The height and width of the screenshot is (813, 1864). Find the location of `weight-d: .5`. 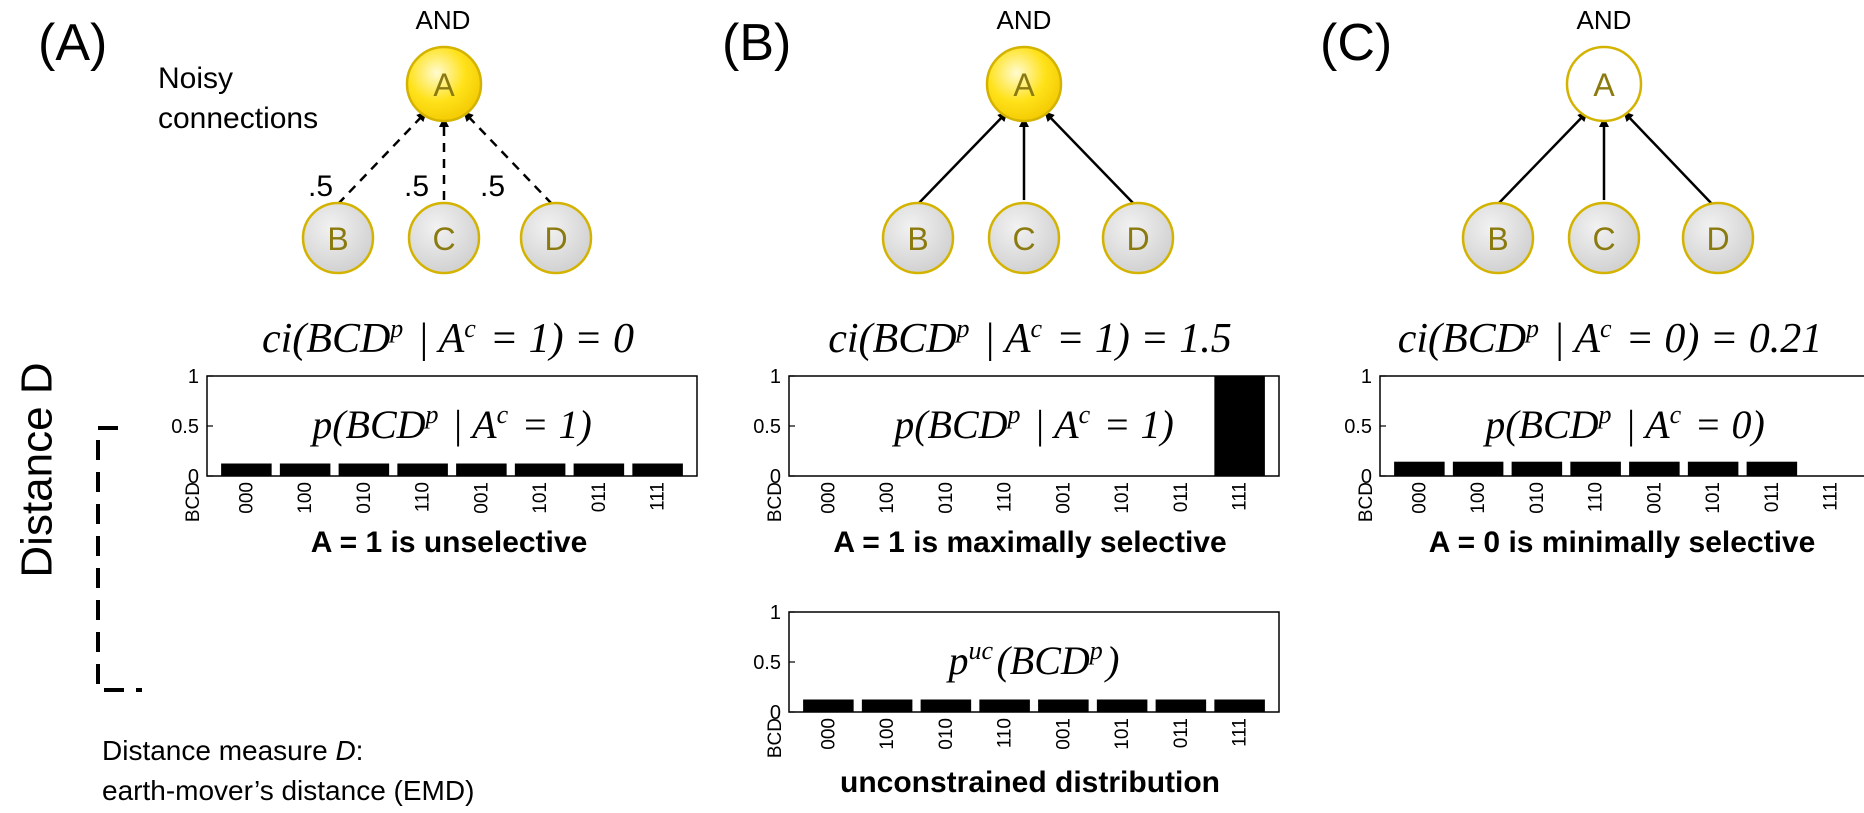

weight-d: .5 is located at coordinates (492, 186).